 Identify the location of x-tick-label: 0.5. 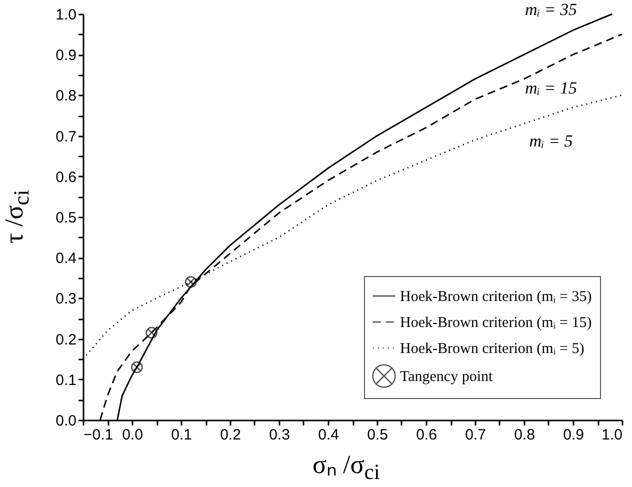
(377, 435).